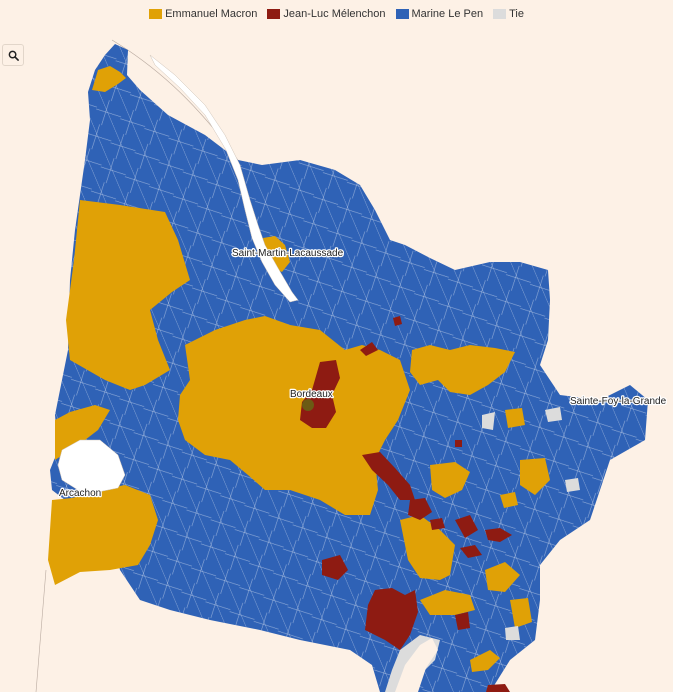 Image resolution: width=673 pixels, height=692 pixels. Describe the element at coordinates (397, 321) in the screenshot. I see `melenchon-zone-small-north` at that location.